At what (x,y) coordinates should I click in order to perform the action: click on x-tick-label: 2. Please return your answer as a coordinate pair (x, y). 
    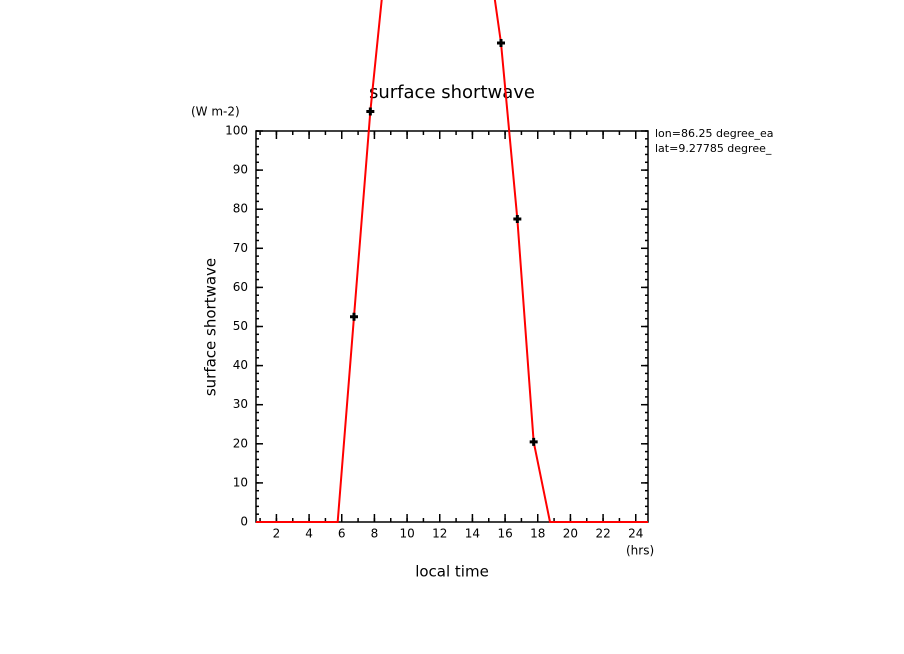
    Looking at the image, I should click on (277, 534).